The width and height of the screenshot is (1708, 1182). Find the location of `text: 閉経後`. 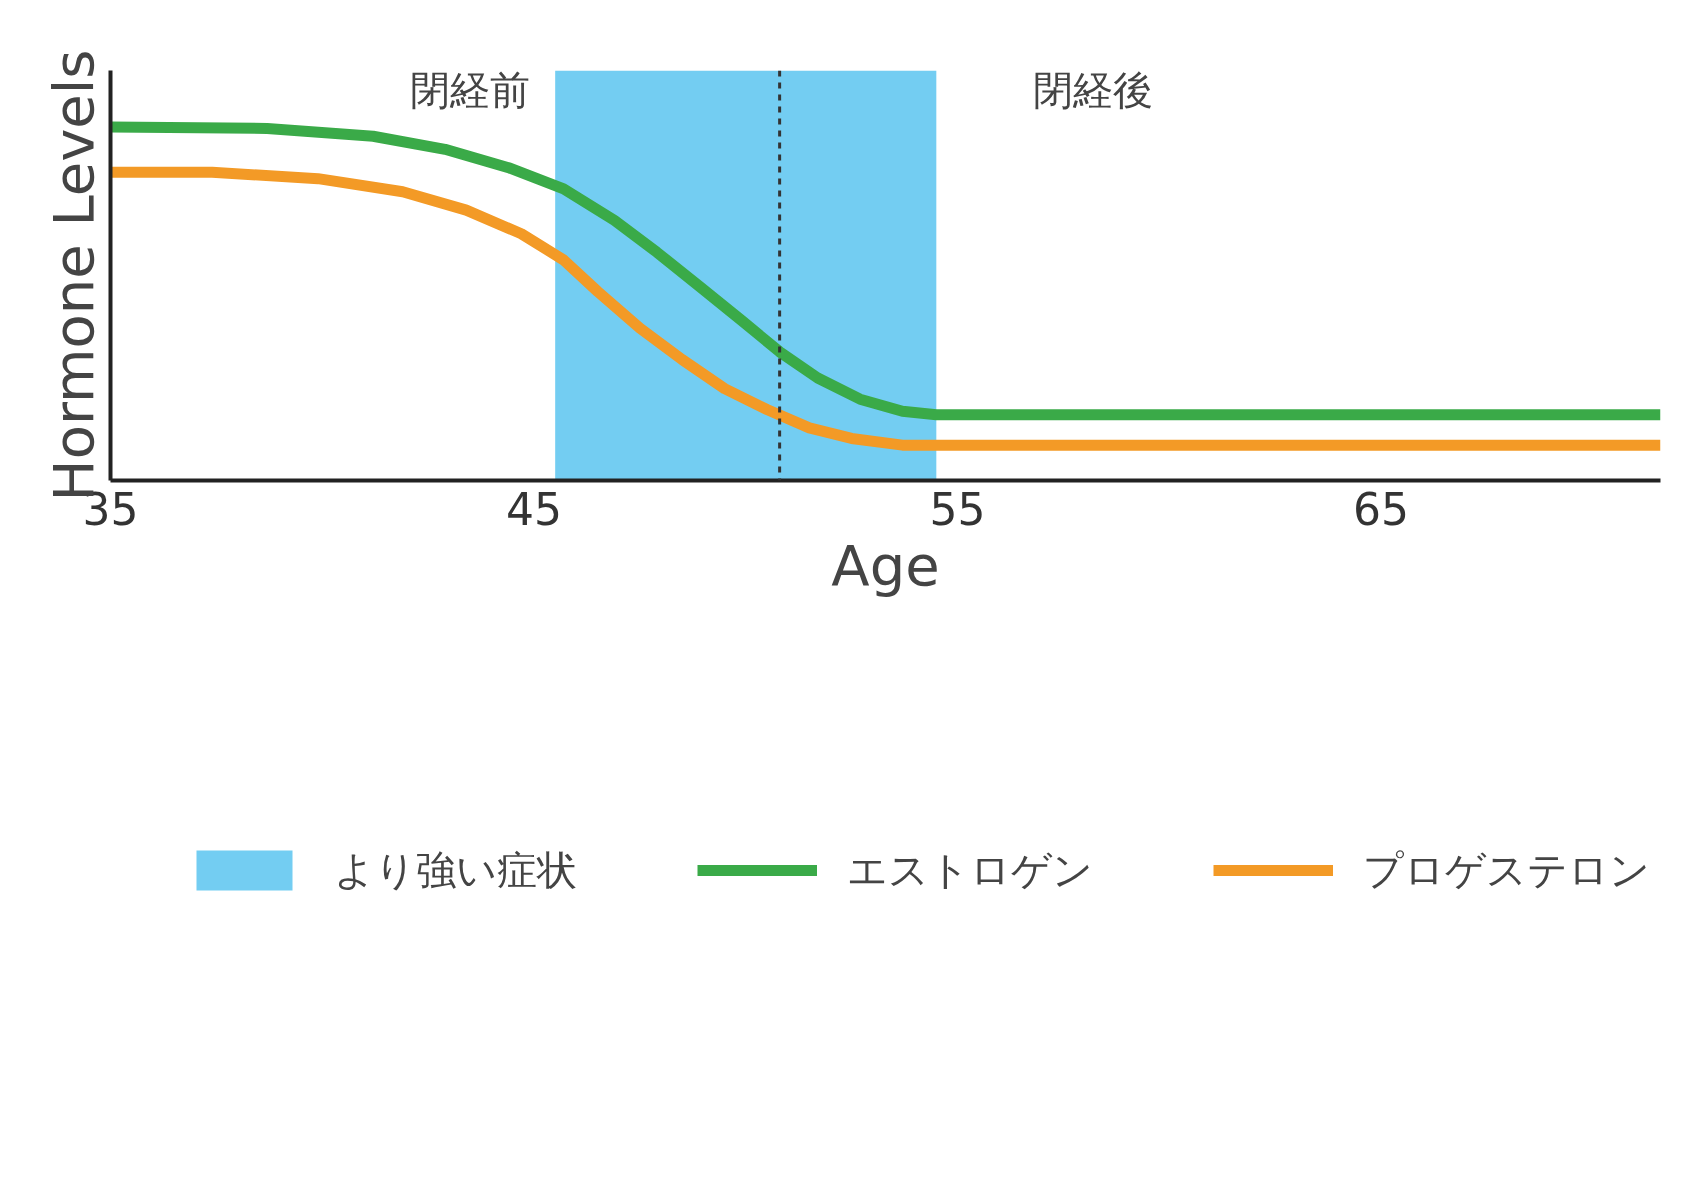

text: 閉経後 is located at coordinates (1093, 89).